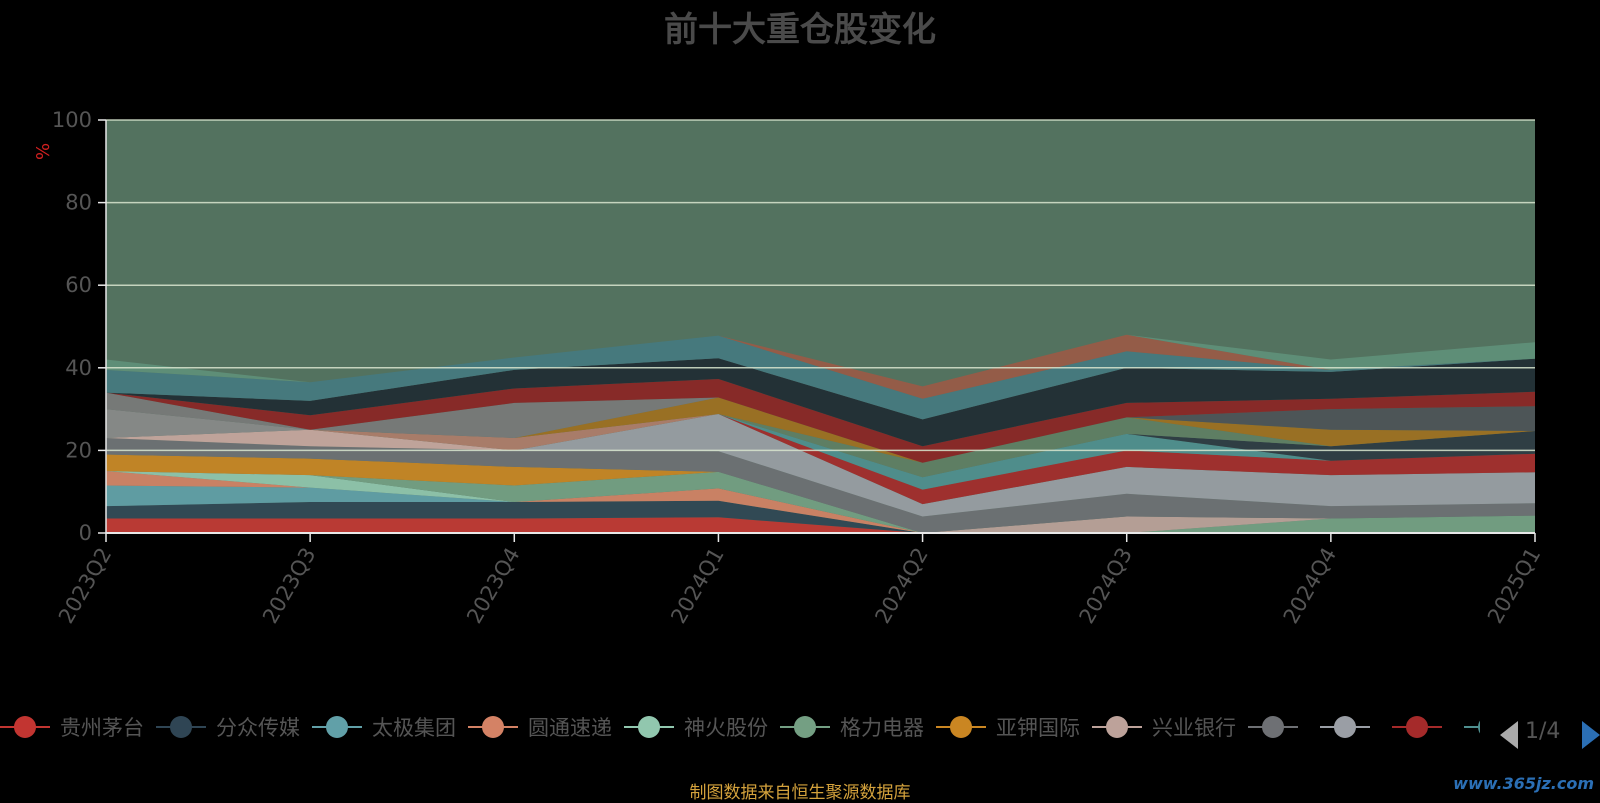  I want to click on y-tick-label: 60, so click(78, 285).